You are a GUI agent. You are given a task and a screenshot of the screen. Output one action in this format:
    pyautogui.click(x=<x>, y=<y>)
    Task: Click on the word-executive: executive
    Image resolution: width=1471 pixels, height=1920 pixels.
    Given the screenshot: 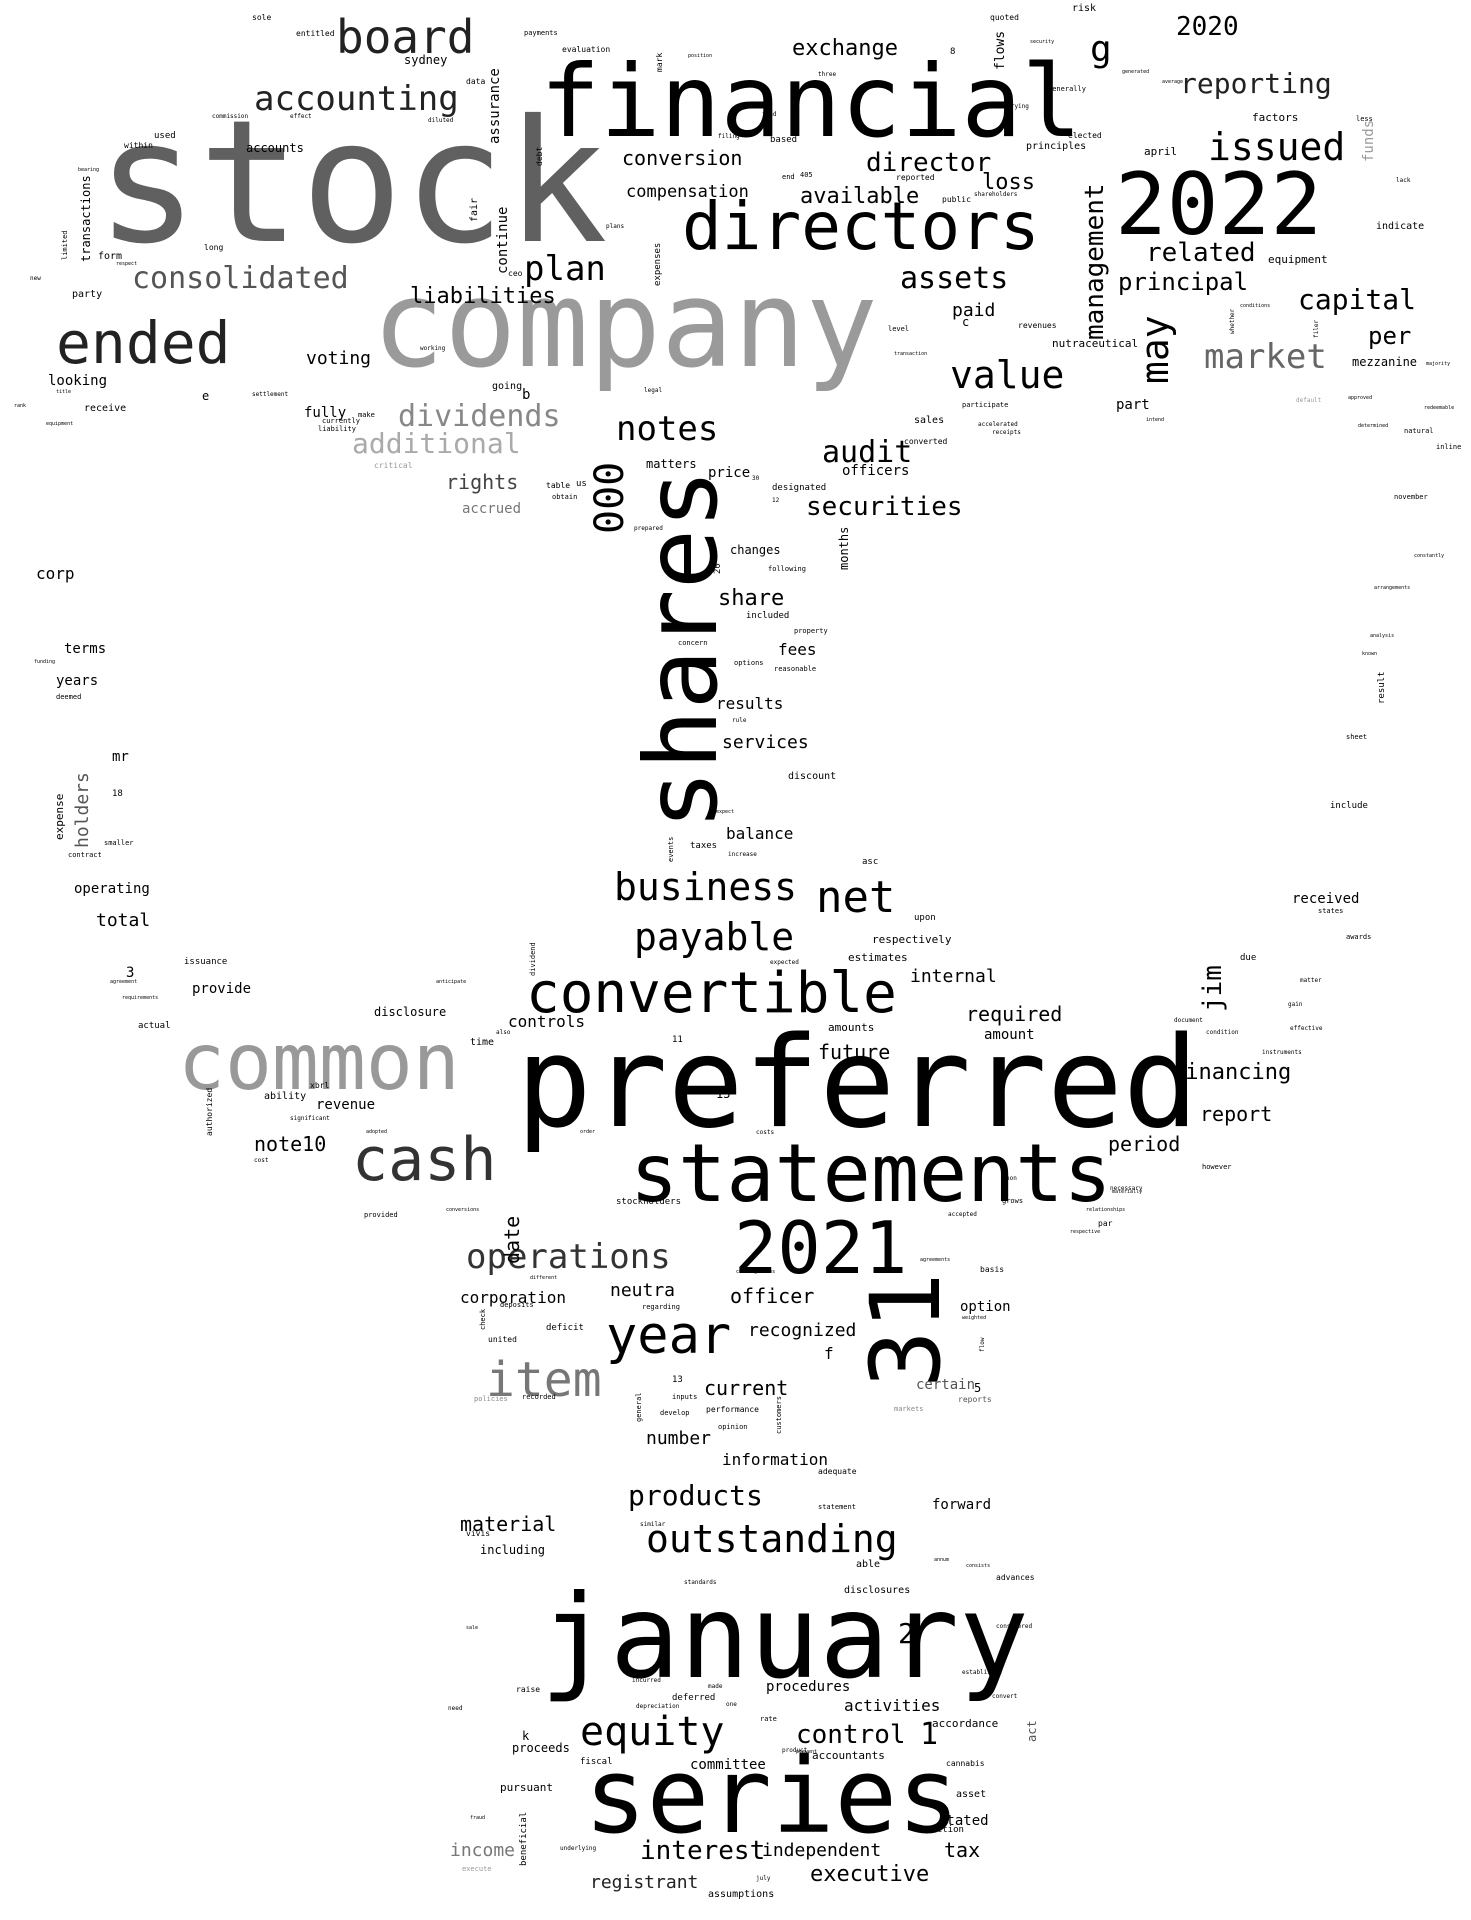 What is the action you would take?
    pyautogui.click(x=870, y=1874)
    